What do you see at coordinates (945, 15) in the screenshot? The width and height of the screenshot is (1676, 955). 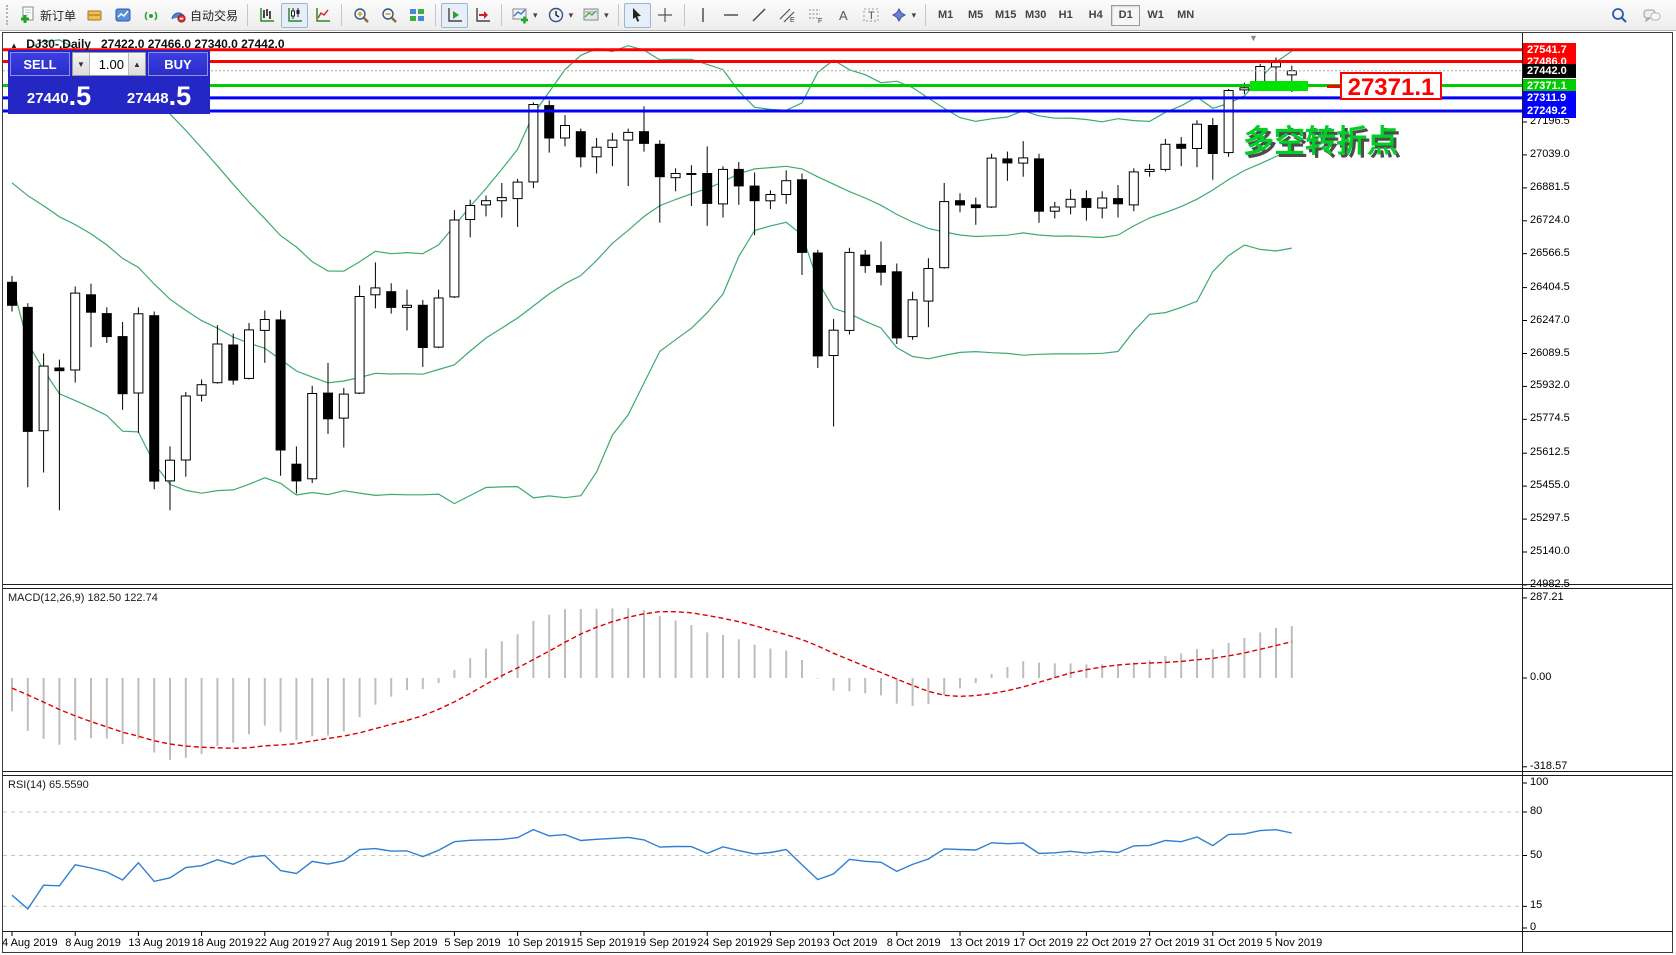 I see `timeframe-button-M1: M1` at bounding box center [945, 15].